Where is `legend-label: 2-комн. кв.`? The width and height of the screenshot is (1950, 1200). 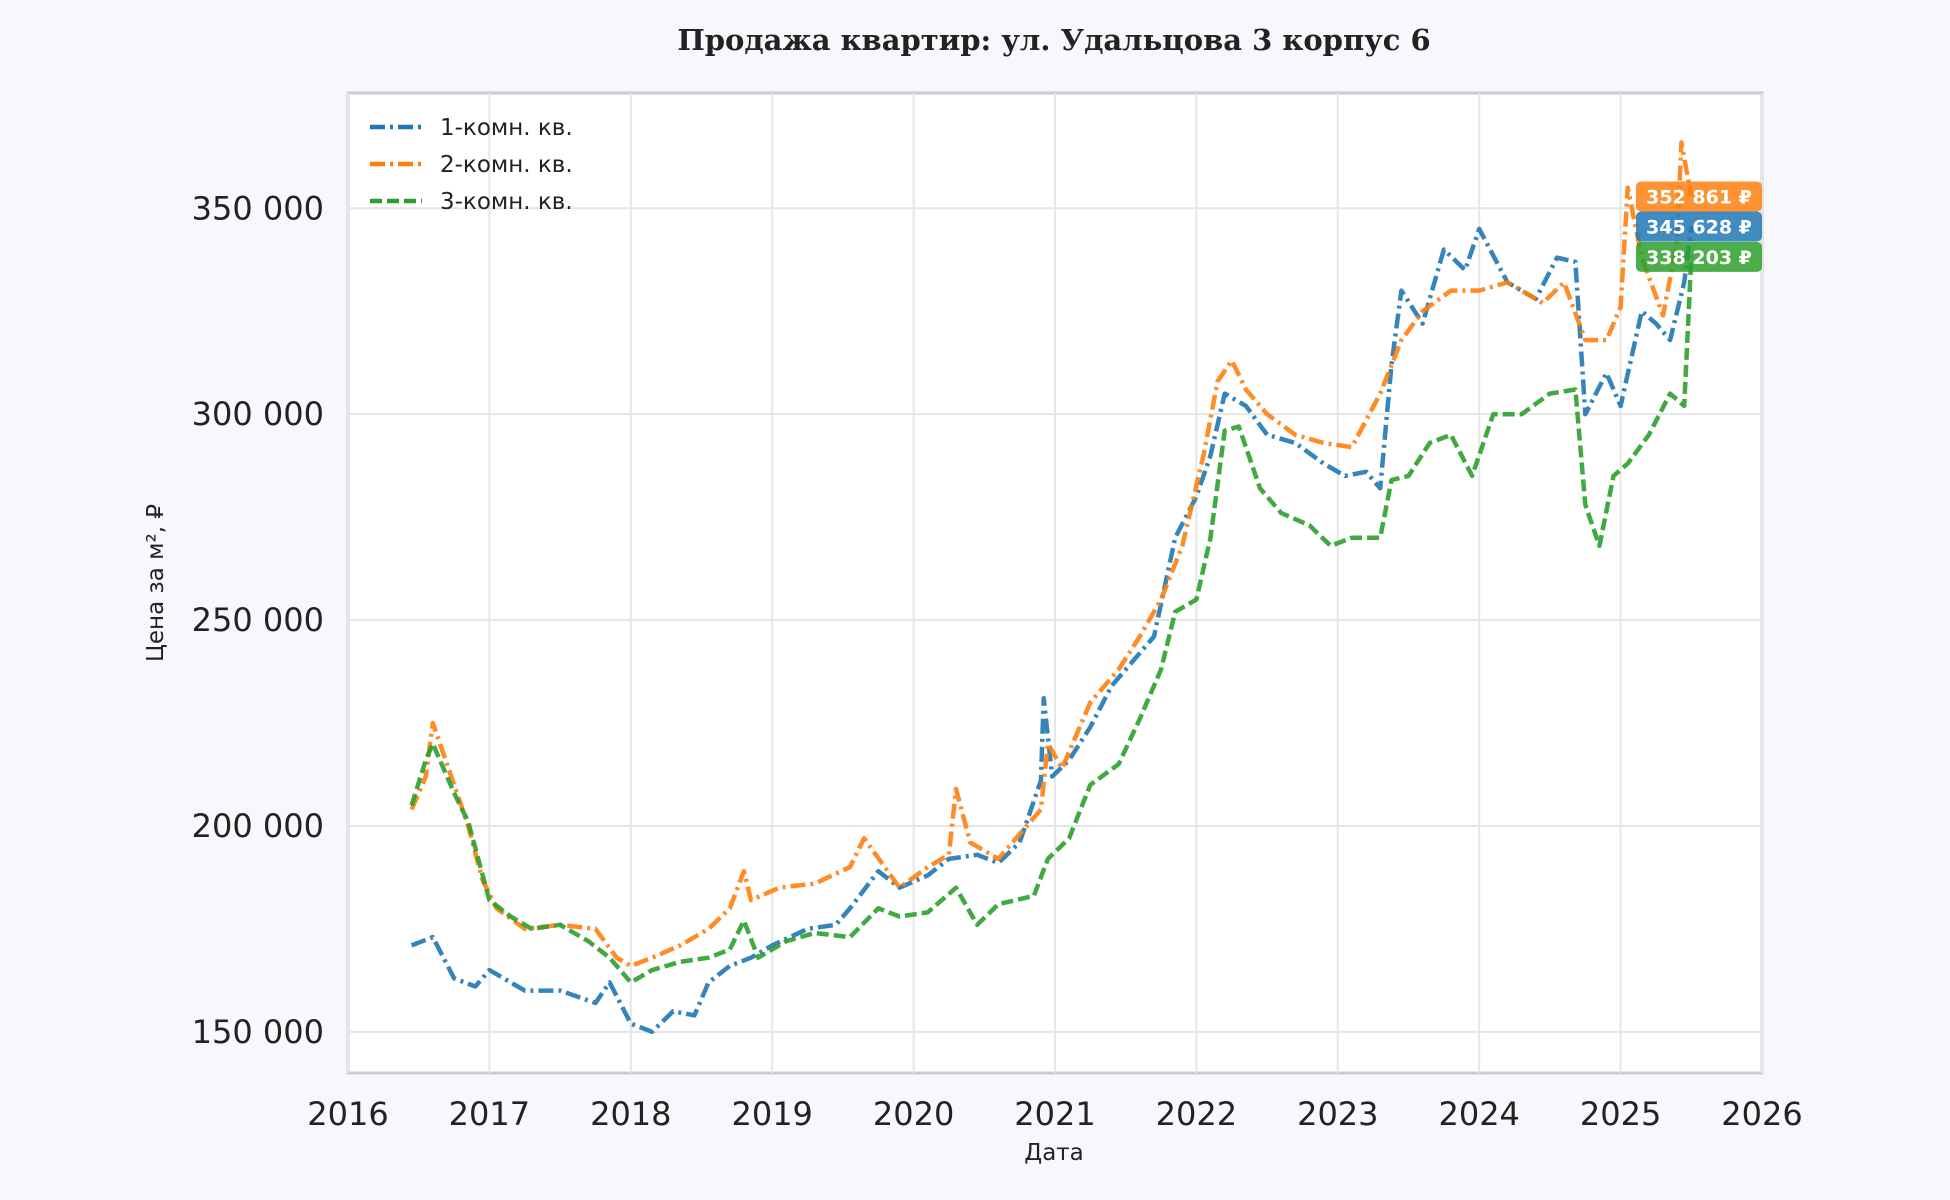
legend-label: 2-комн. кв. is located at coordinates (506, 165).